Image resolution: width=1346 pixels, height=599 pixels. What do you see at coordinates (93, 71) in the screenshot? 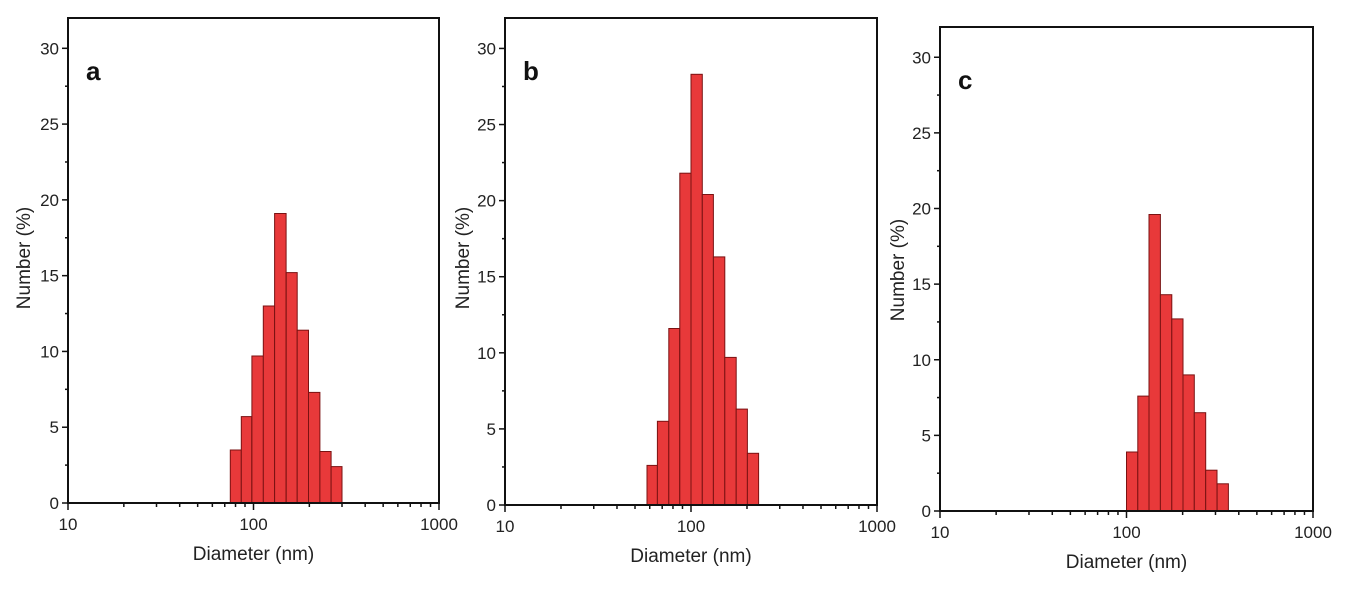
I see `panel-label: a` at bounding box center [93, 71].